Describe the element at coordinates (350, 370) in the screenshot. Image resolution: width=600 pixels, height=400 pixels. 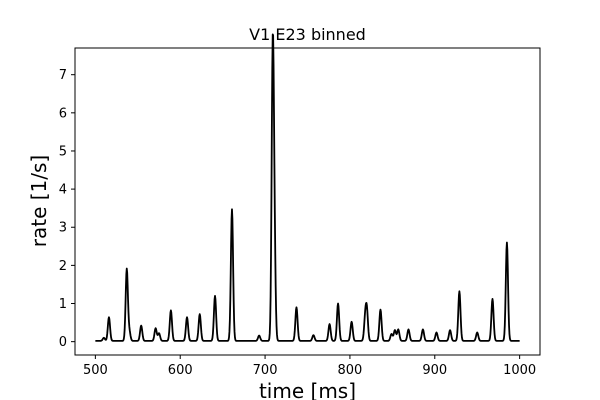
I see `x-tick-label: 800` at that location.